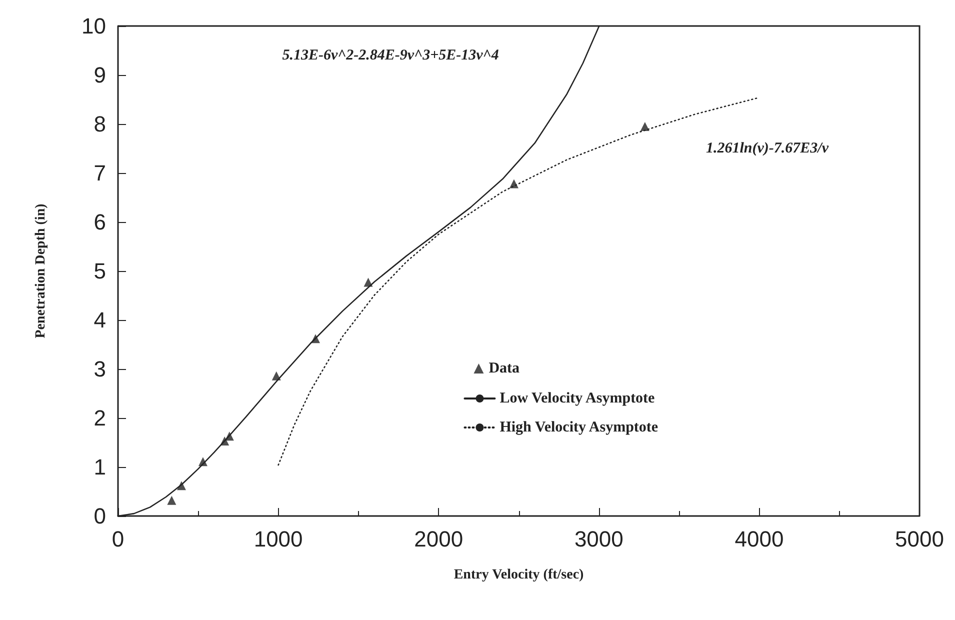 The image size is (955, 620). What do you see at coordinates (439, 539) in the screenshot?
I see `x-tick-label: 2000` at bounding box center [439, 539].